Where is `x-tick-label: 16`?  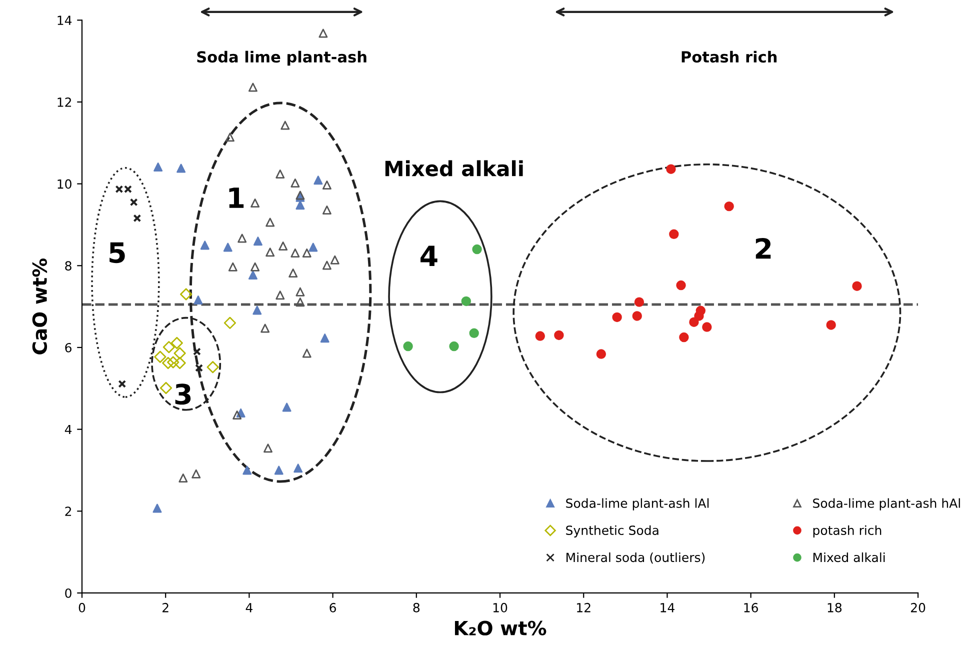
x-tick-label: 16 is located at coordinates (751, 607).